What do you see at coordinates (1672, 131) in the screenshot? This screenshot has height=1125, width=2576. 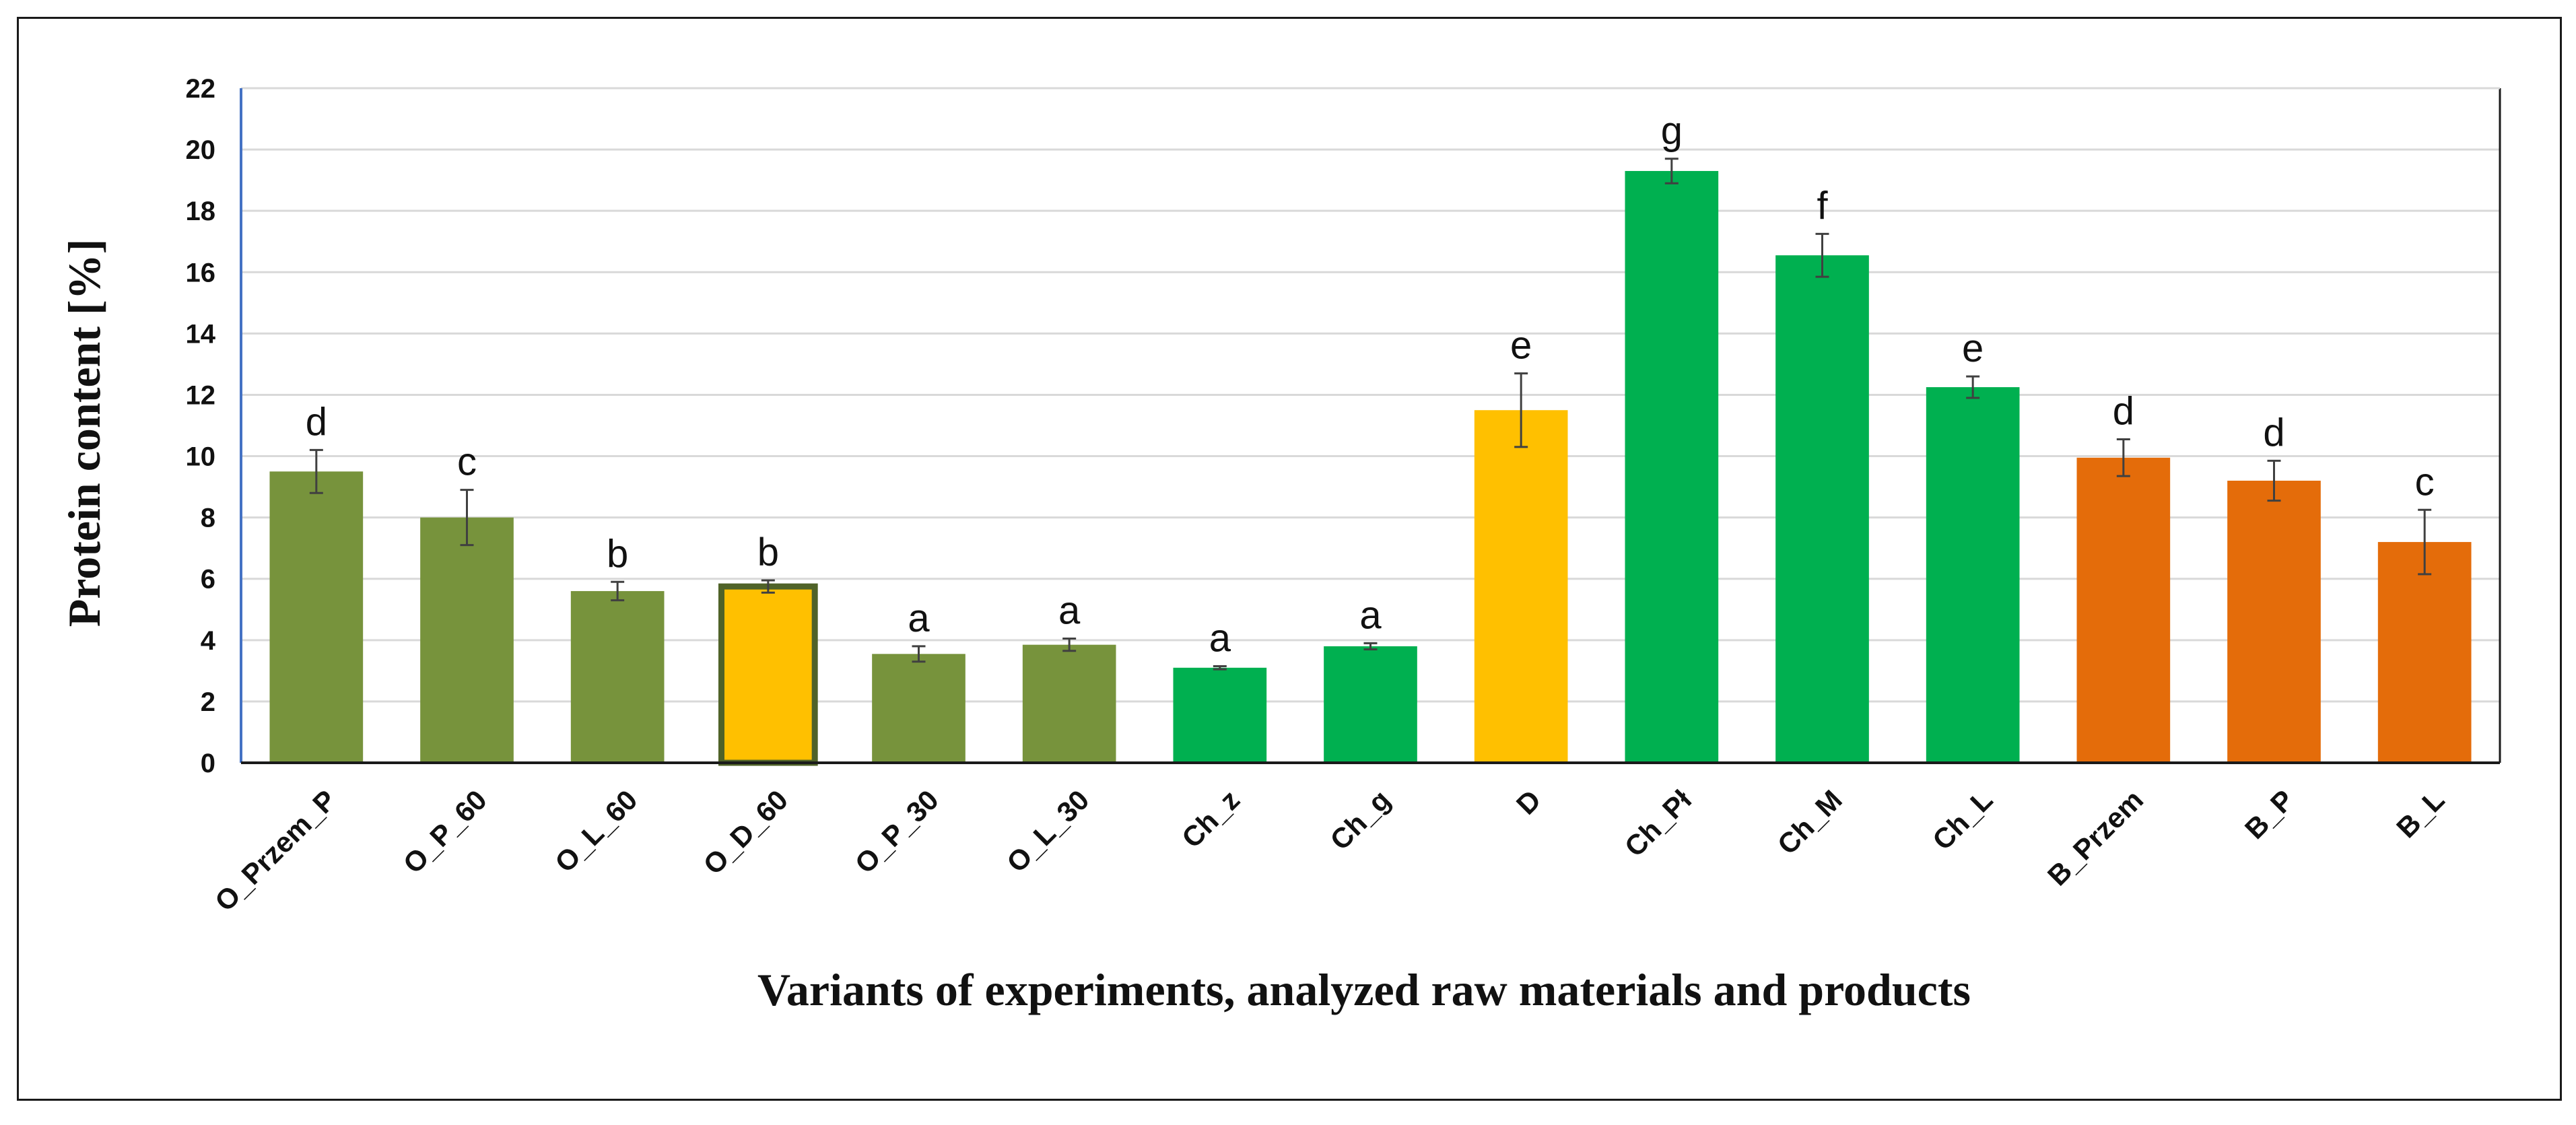 I see `significance-letter: g` at bounding box center [1672, 131].